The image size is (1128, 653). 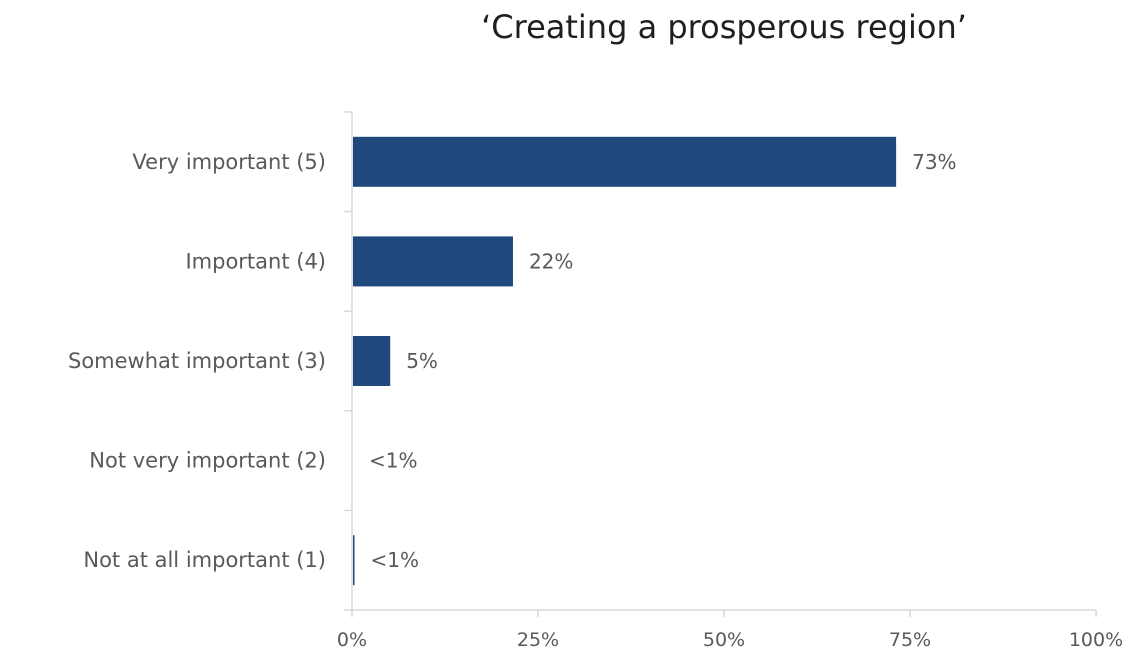 What do you see at coordinates (422, 361) in the screenshot?
I see `data-label: 5%` at bounding box center [422, 361].